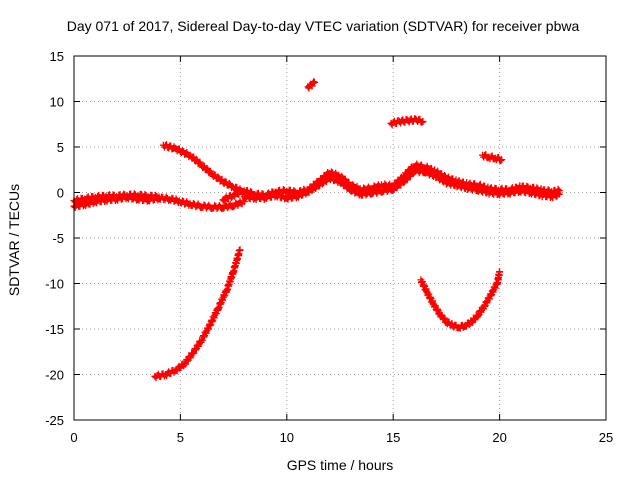 Image resolution: width=640 pixels, height=480 pixels. Describe the element at coordinates (54, 284) in the screenshot. I see `y-tick-label: -10` at that location.